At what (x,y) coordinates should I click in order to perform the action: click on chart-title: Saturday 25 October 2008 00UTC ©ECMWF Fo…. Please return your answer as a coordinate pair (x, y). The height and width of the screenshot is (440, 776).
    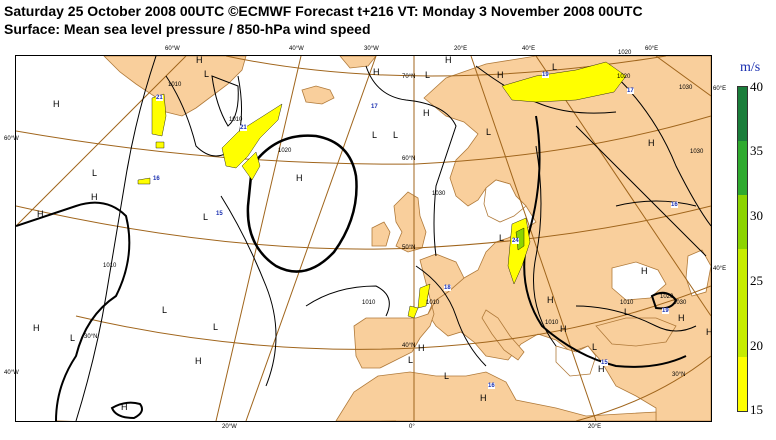
    Looking at the image, I should click on (323, 11).